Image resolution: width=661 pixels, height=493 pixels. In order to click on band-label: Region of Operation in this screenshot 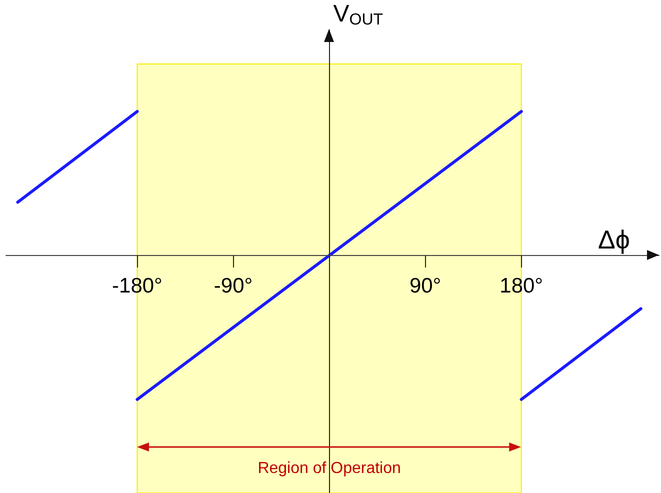, I will do `click(329, 468)`.